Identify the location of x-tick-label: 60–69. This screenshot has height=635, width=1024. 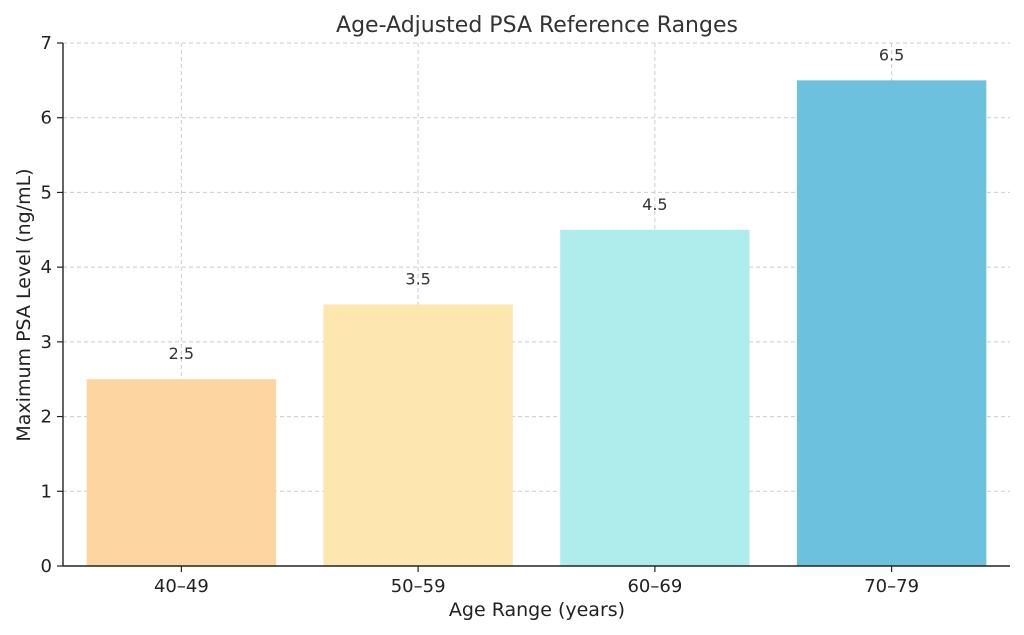
(654, 586).